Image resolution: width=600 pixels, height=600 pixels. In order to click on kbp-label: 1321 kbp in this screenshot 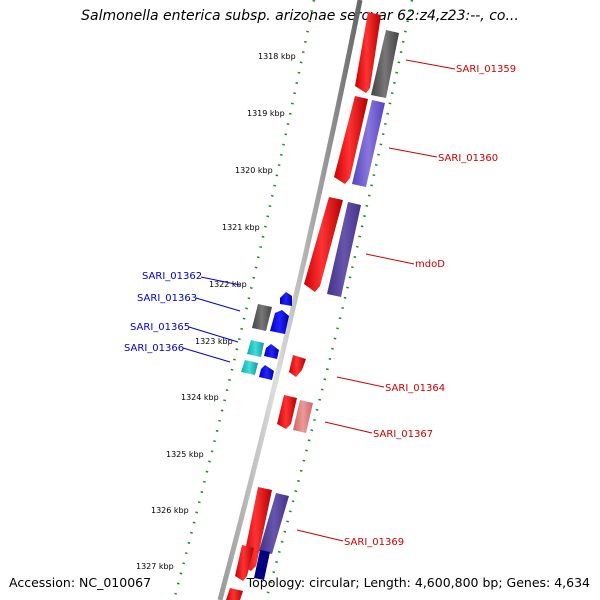, I will do `click(241, 227)`.